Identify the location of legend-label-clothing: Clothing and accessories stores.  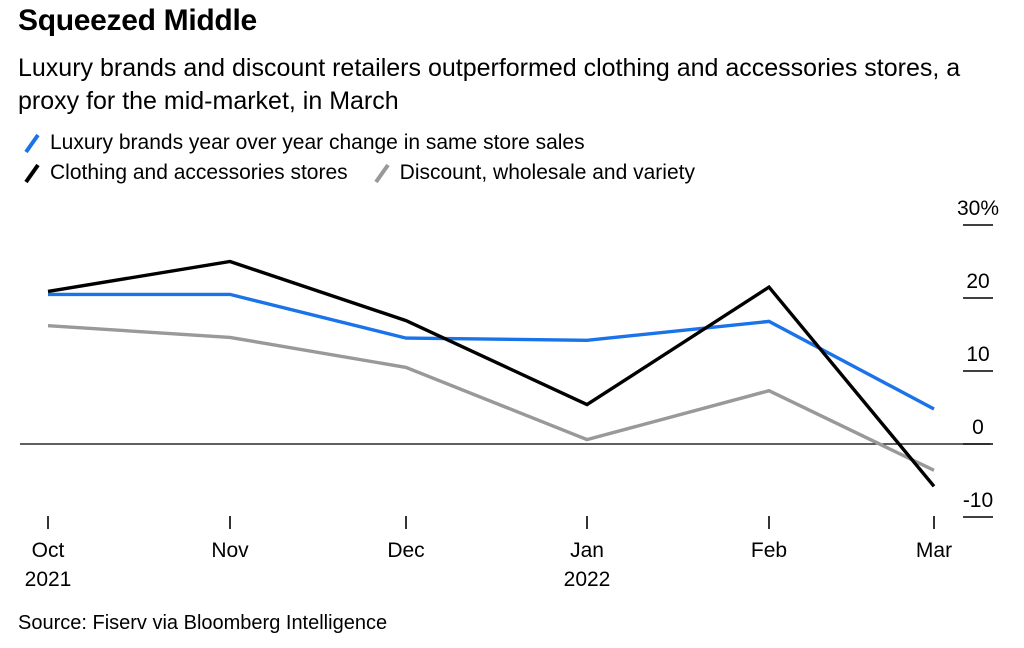
(199, 172).